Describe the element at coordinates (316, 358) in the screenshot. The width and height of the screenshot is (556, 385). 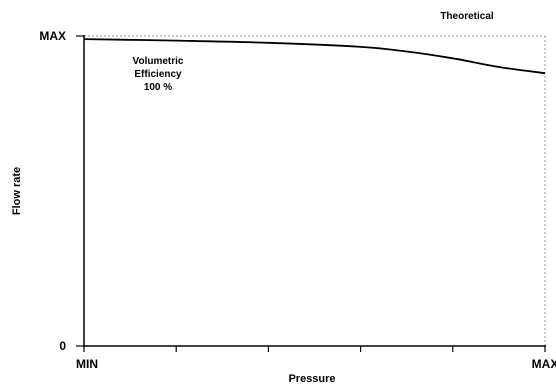
I see `x-ticks: MIN MAX` at that location.